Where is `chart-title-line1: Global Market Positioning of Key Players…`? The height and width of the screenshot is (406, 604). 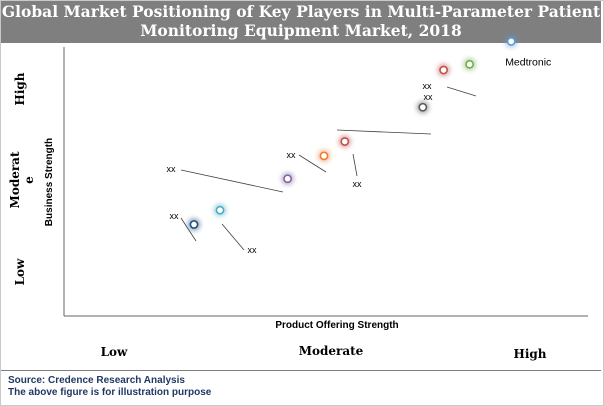
chart-title-line1: Global Market Positioning of Key Players… is located at coordinates (301, 11).